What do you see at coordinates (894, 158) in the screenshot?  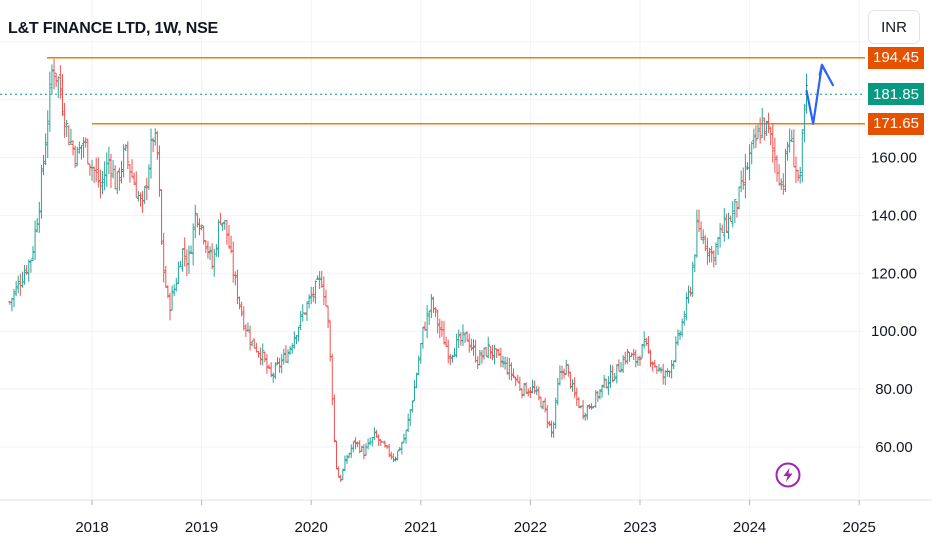 I see `y-tick-label: 160.00` at bounding box center [894, 158].